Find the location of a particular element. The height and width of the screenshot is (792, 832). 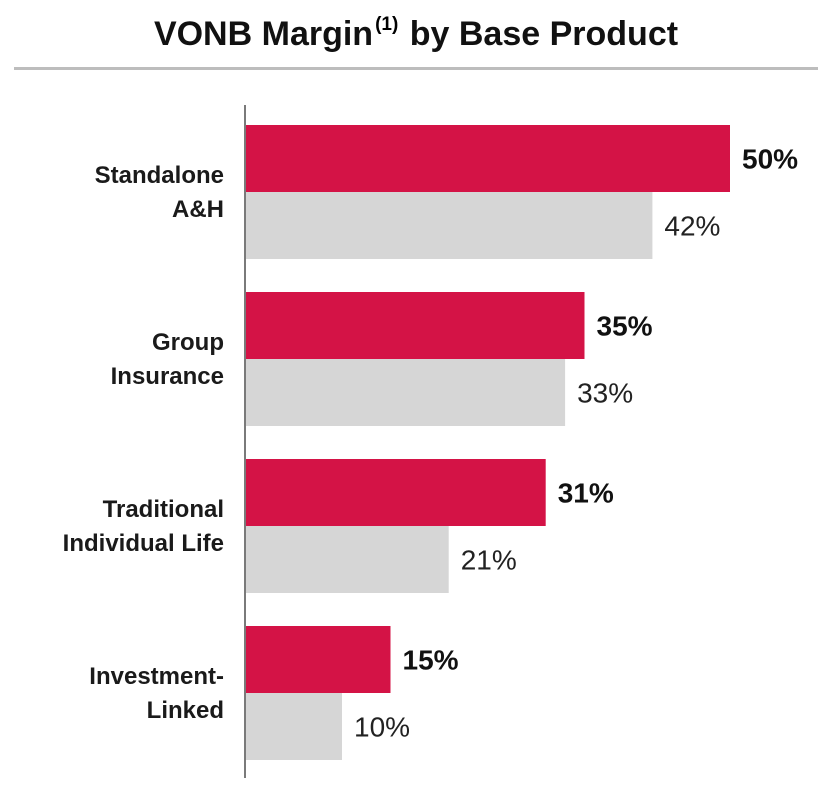

title-suffix: by Base Product is located at coordinates (544, 34).